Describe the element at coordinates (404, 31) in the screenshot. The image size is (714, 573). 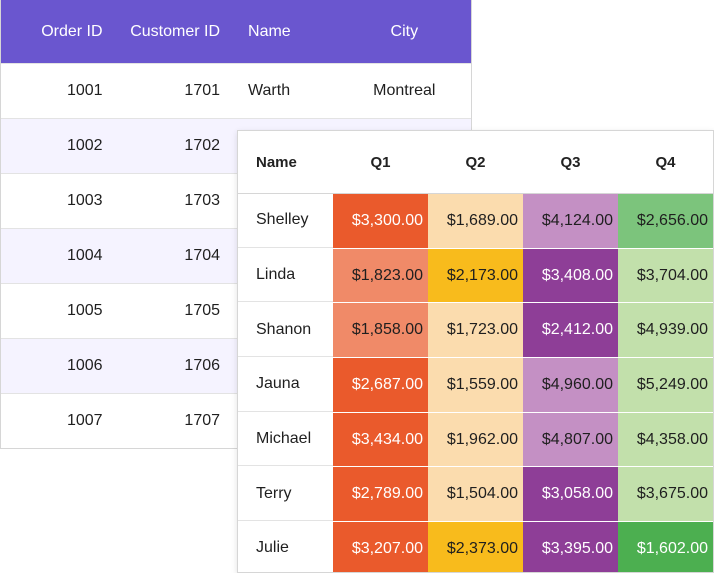
I see `column-header-city: City` at that location.